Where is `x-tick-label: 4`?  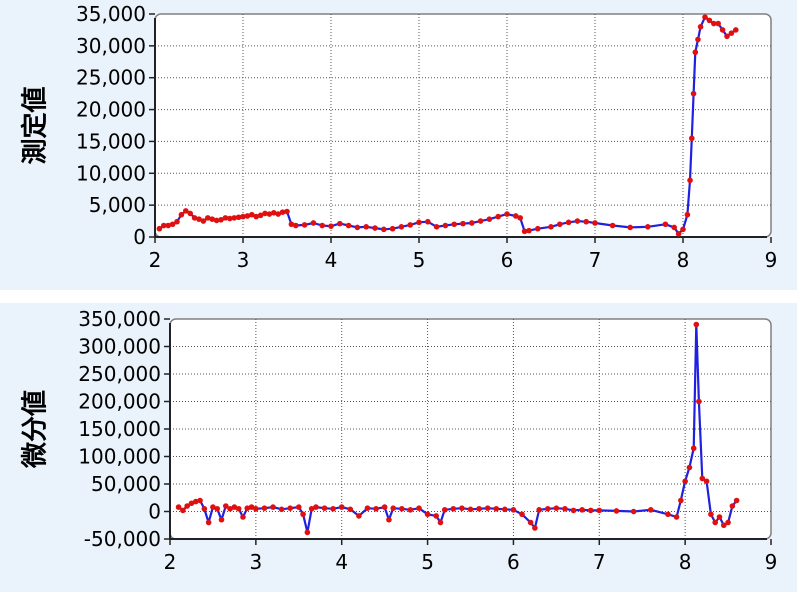
x-tick-label: 4 is located at coordinates (331, 260).